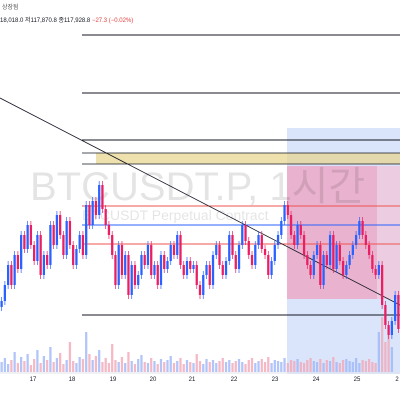 The width and height of the screenshot is (400, 400). What do you see at coordinates (12, 21) in the screenshot?
I see `high-value: 18,018.0` at bounding box center [12, 21].